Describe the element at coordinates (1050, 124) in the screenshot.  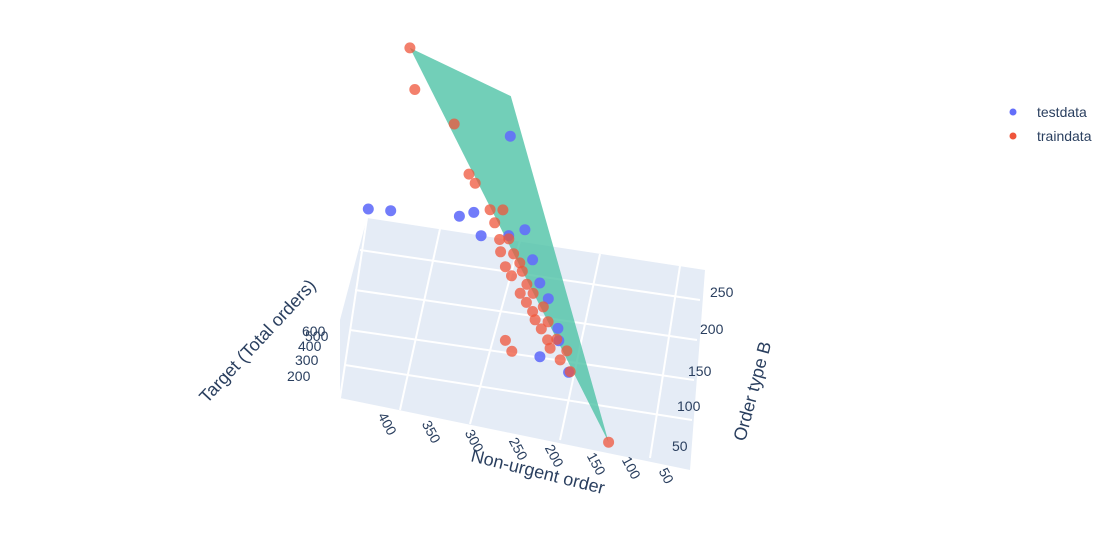
I see `legend: testdata traindata` at that location.